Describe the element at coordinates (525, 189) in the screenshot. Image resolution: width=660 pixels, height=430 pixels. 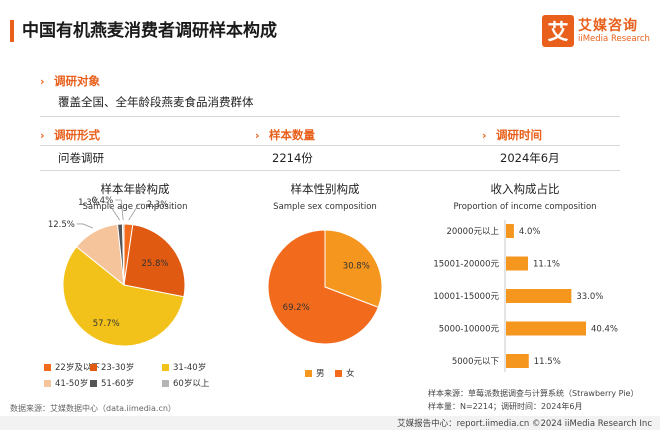
I see `income-chart-title: 收入构成占比` at that location.